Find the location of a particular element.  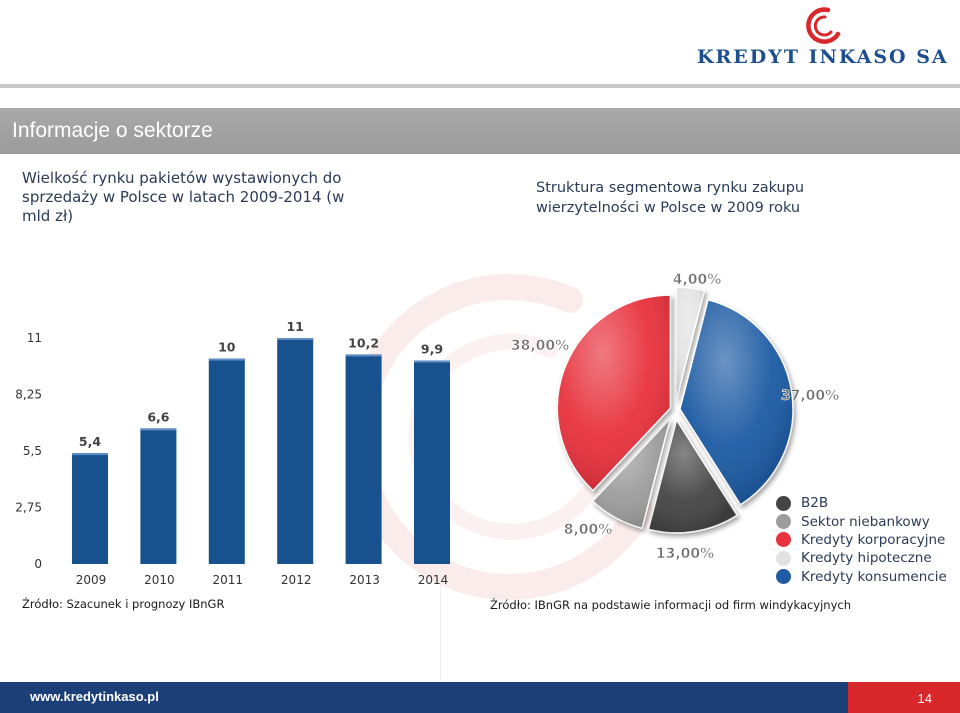

panel-divider is located at coordinates (440, 575).